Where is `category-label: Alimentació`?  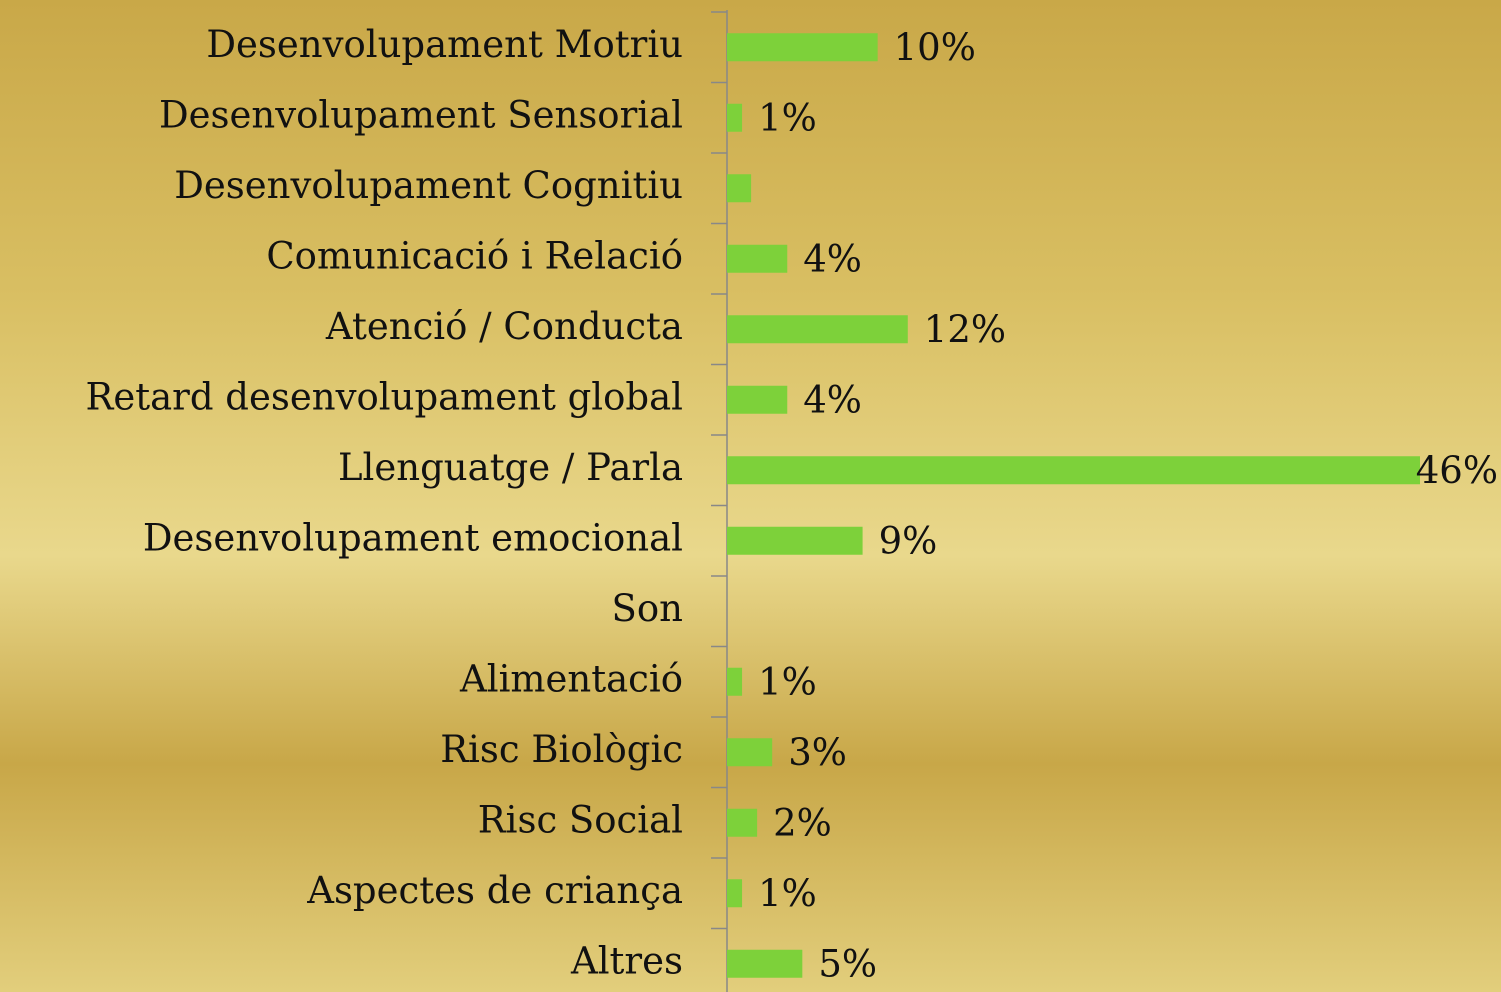 category-label: Alimentació is located at coordinates (571, 678).